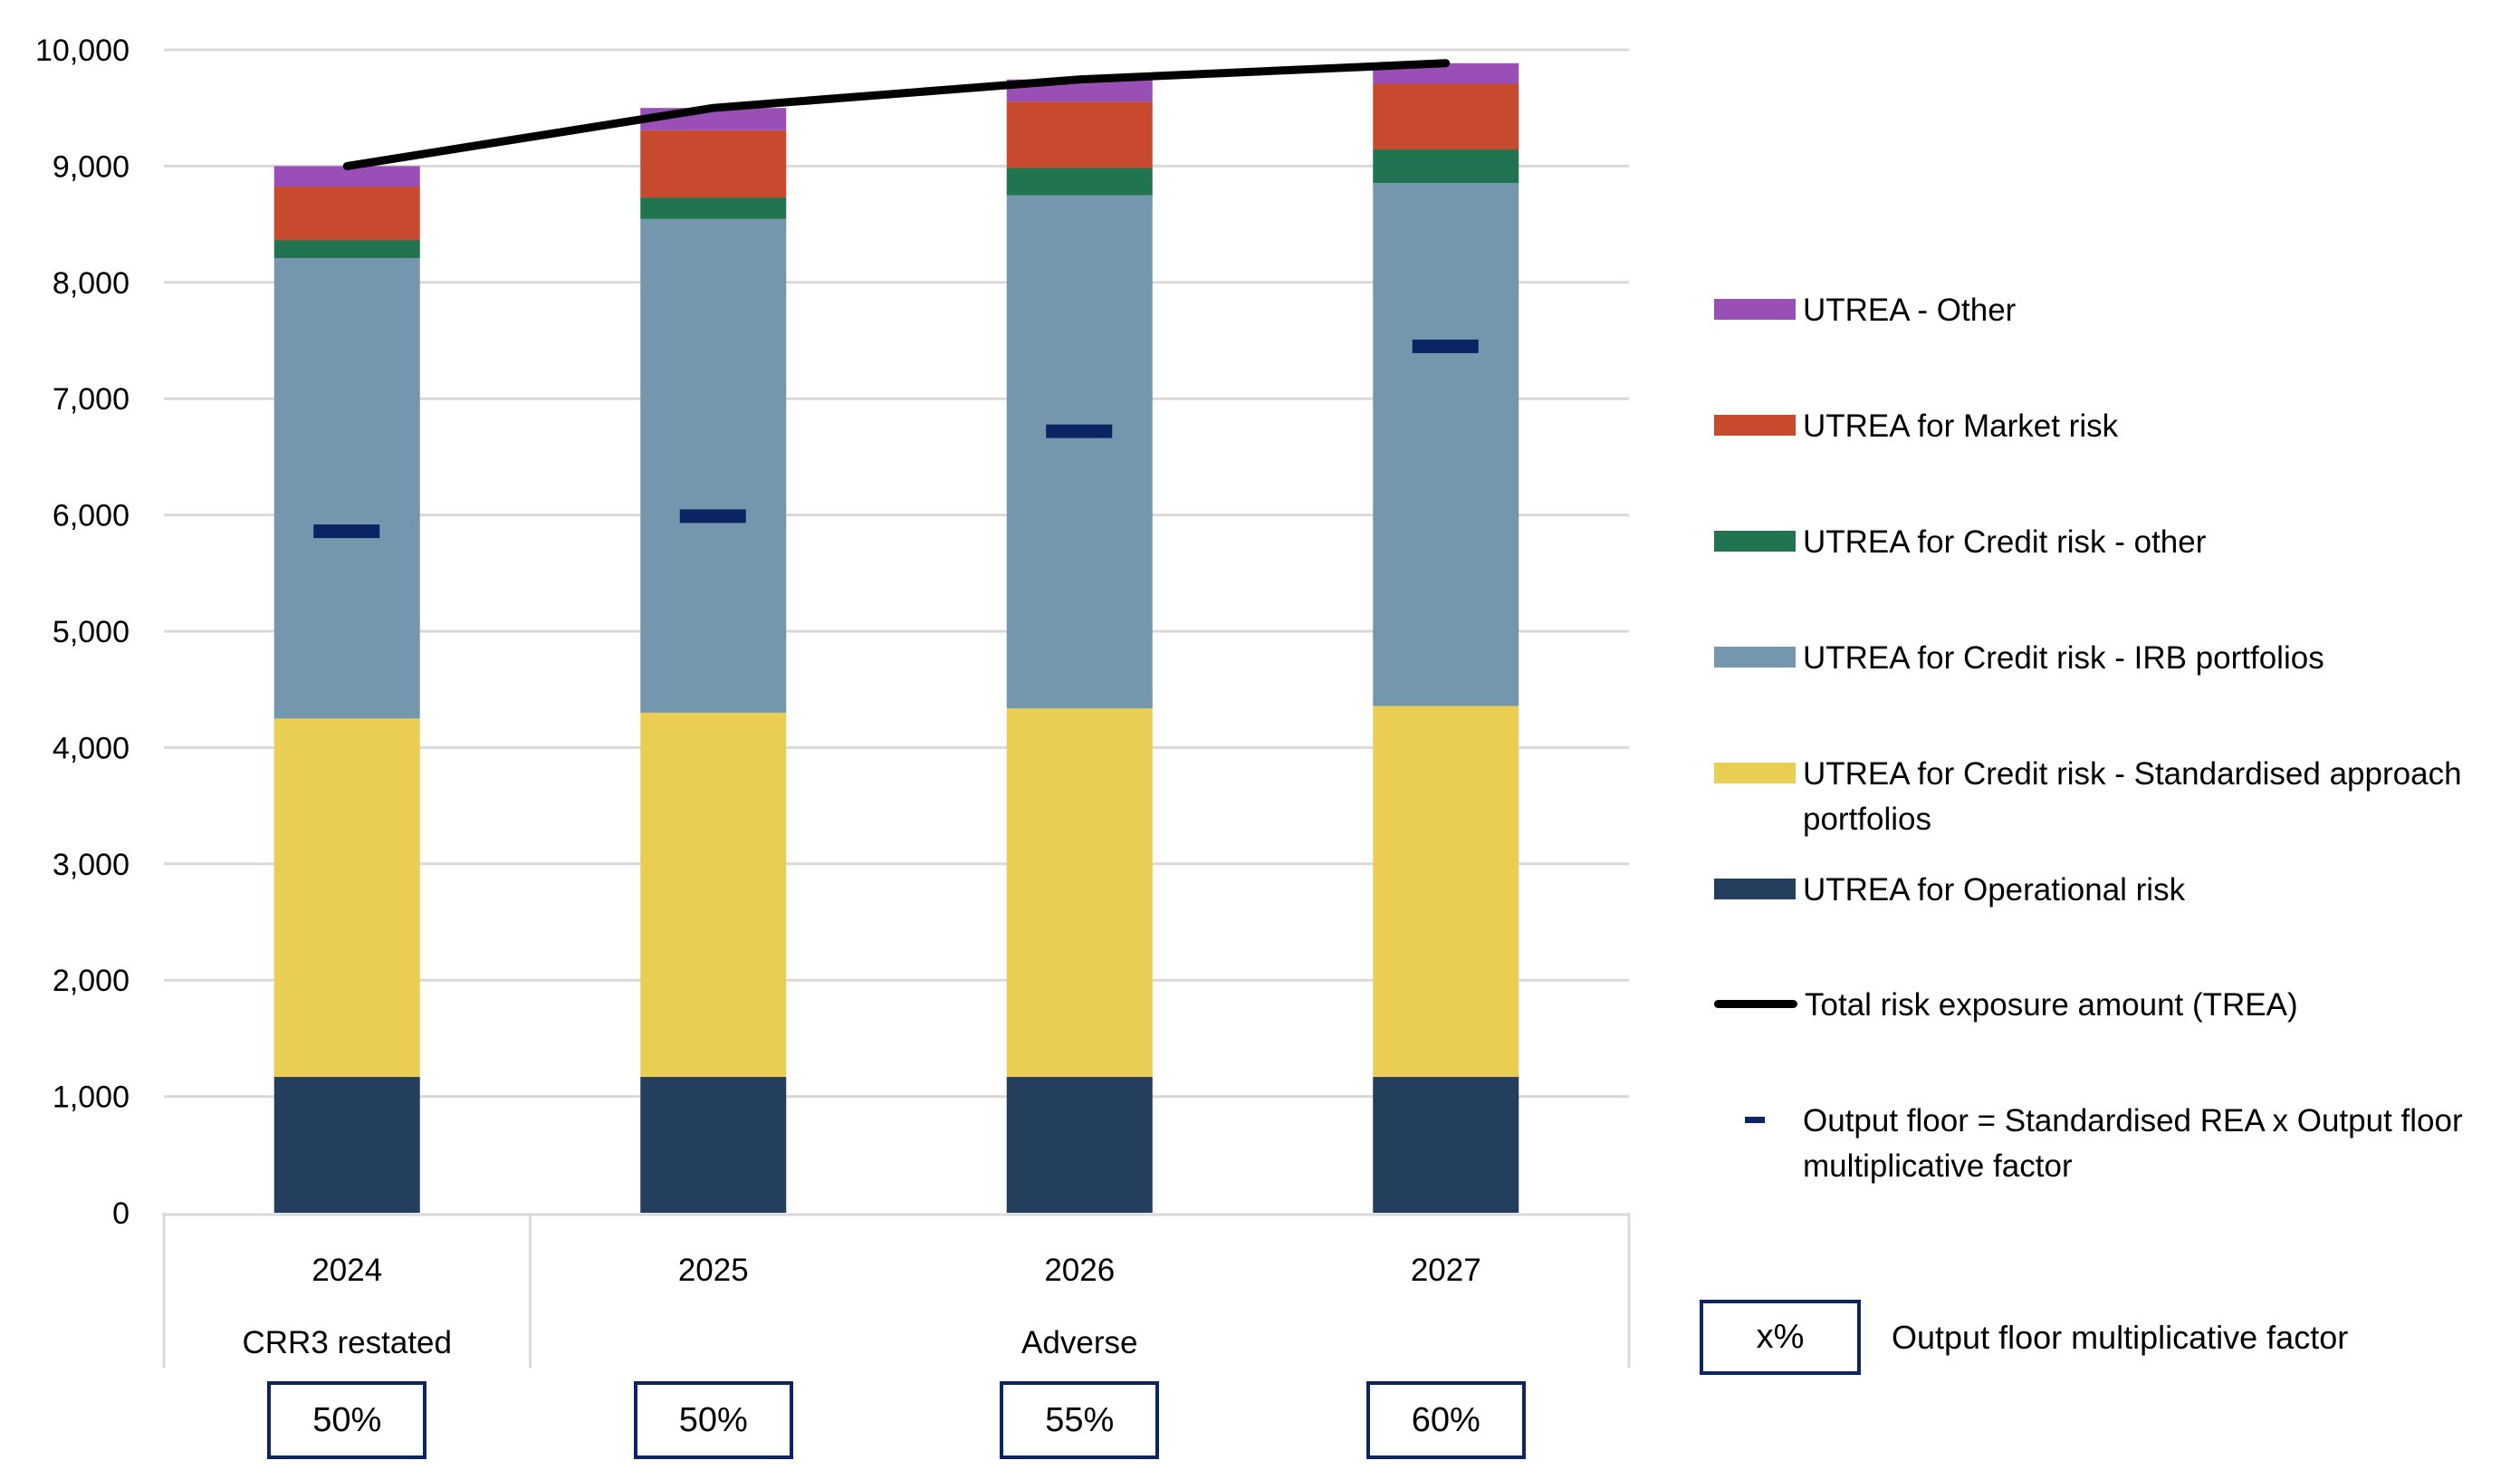 This screenshot has width=2520, height=1470. Describe the element at coordinates (1910, 310) in the screenshot. I see `legend-label: UTREA - Other` at that location.